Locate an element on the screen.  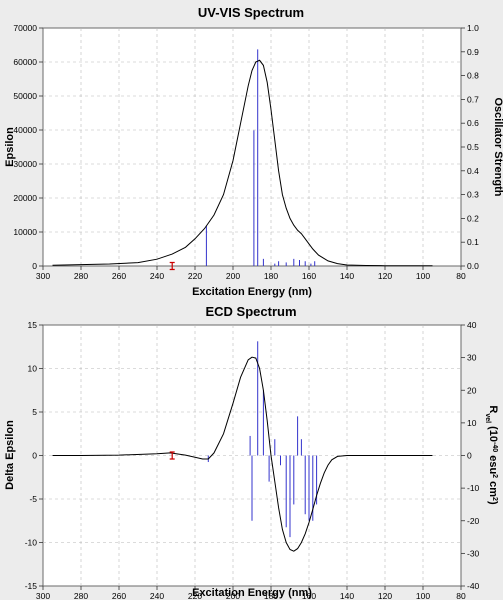
ecd-y-ticks: -15 -10 -5 0 5 10 15 is located at coordinates (34, 455).